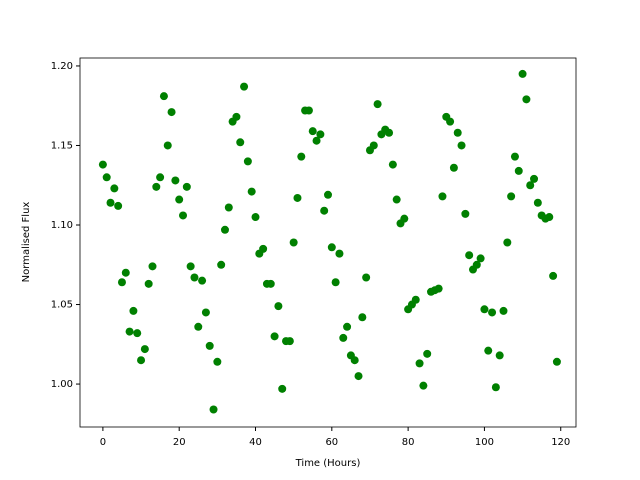 This screenshot has height=480, width=640. Describe the element at coordinates (331, 442) in the screenshot. I see `x-tick-label: 60` at that location.